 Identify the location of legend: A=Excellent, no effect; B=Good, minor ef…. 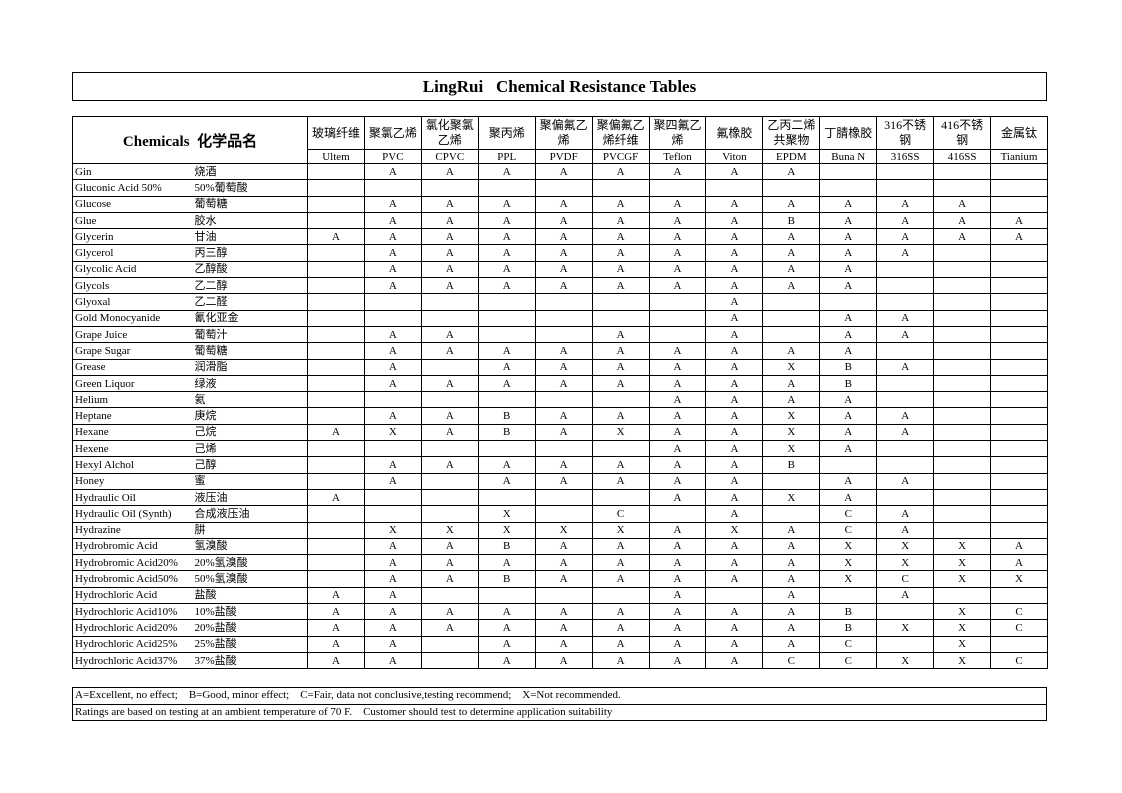
(348, 695).